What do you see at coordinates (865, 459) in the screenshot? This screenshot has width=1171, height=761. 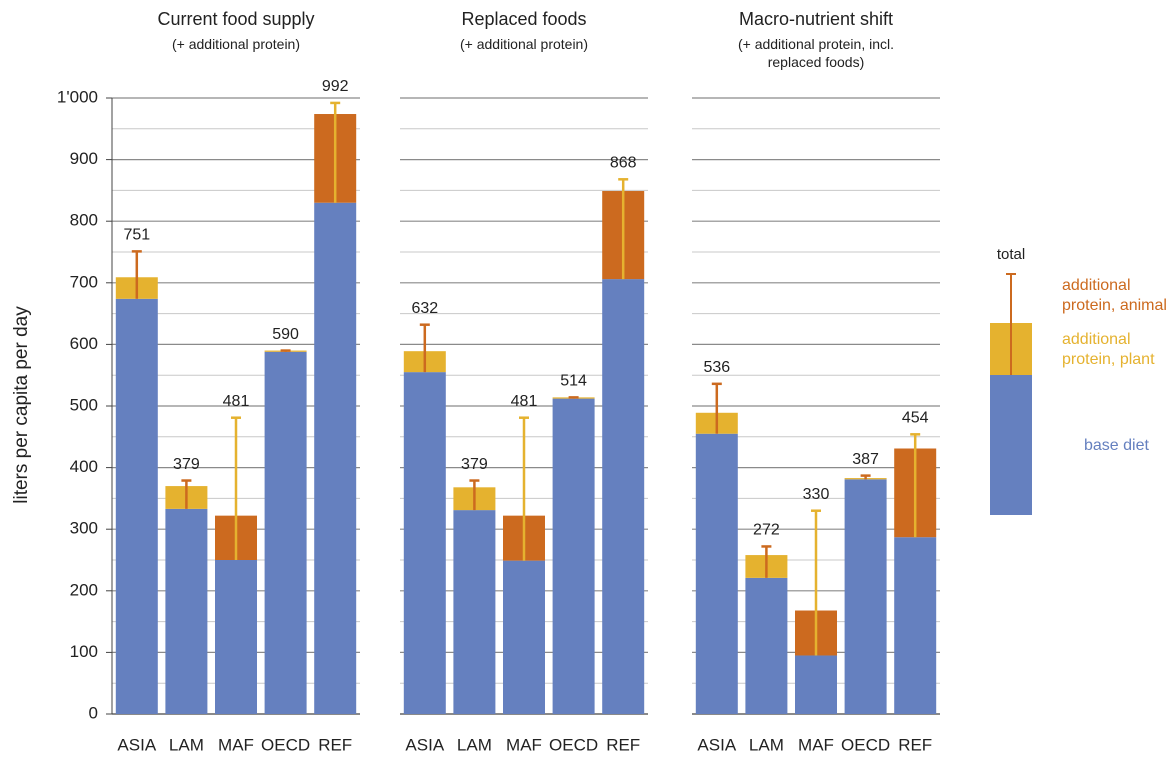 I see `total-label: 387` at bounding box center [865, 459].